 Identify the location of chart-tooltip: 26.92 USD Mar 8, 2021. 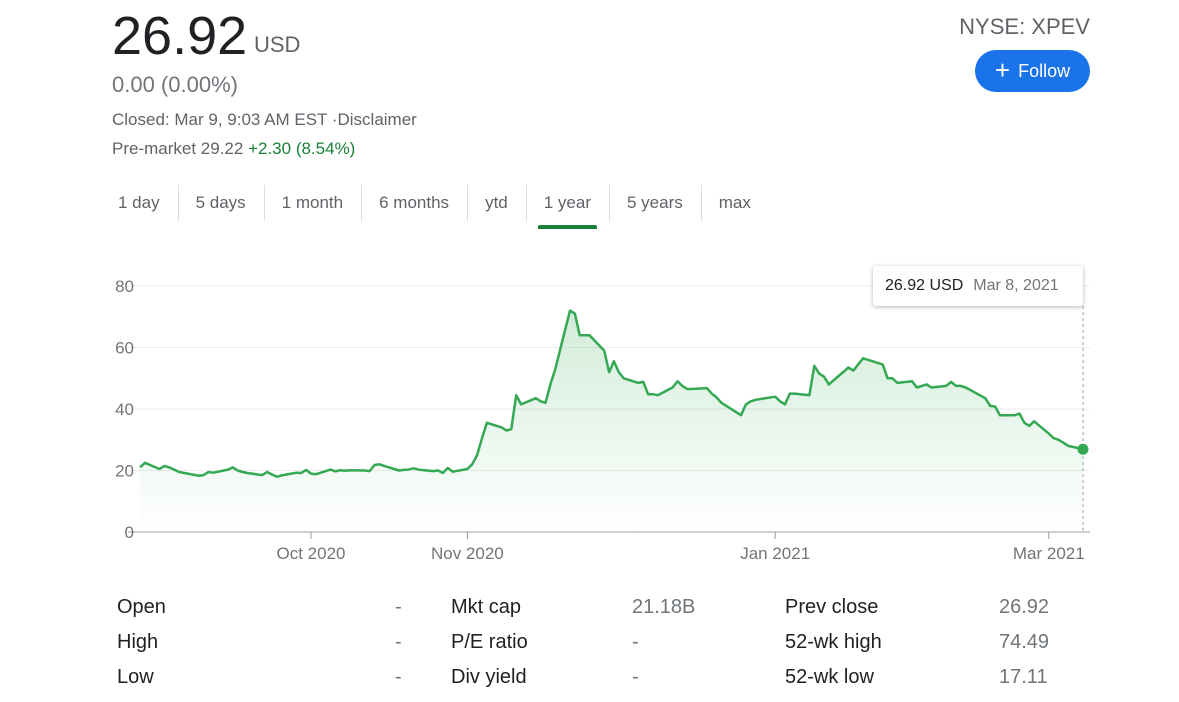
(978, 286).